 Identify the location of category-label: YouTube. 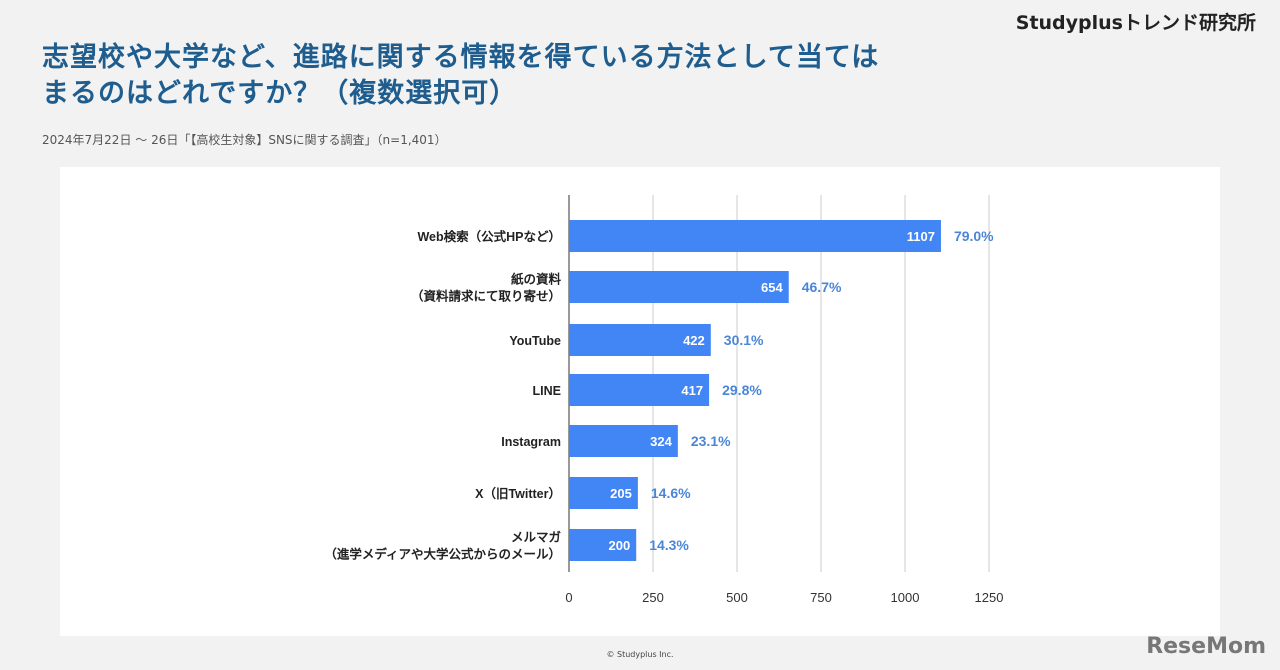
(535, 341).